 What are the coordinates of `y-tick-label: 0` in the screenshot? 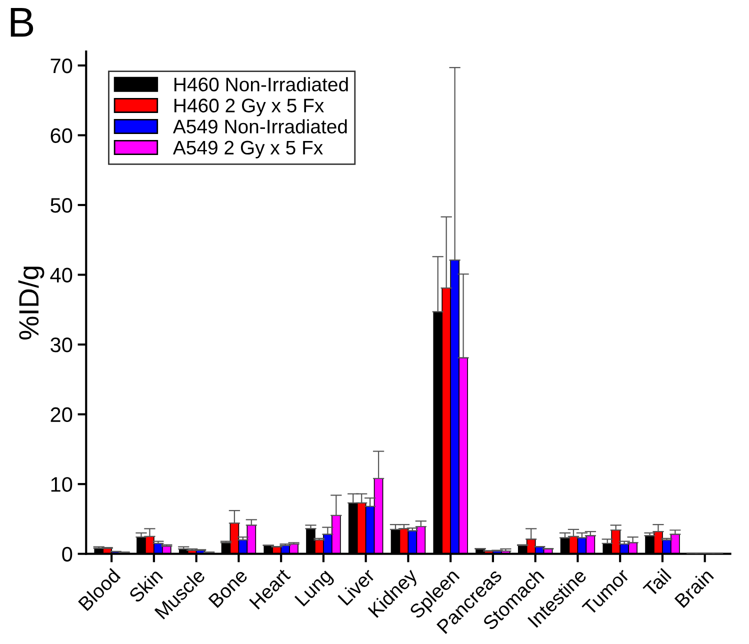 It's located at (67, 554).